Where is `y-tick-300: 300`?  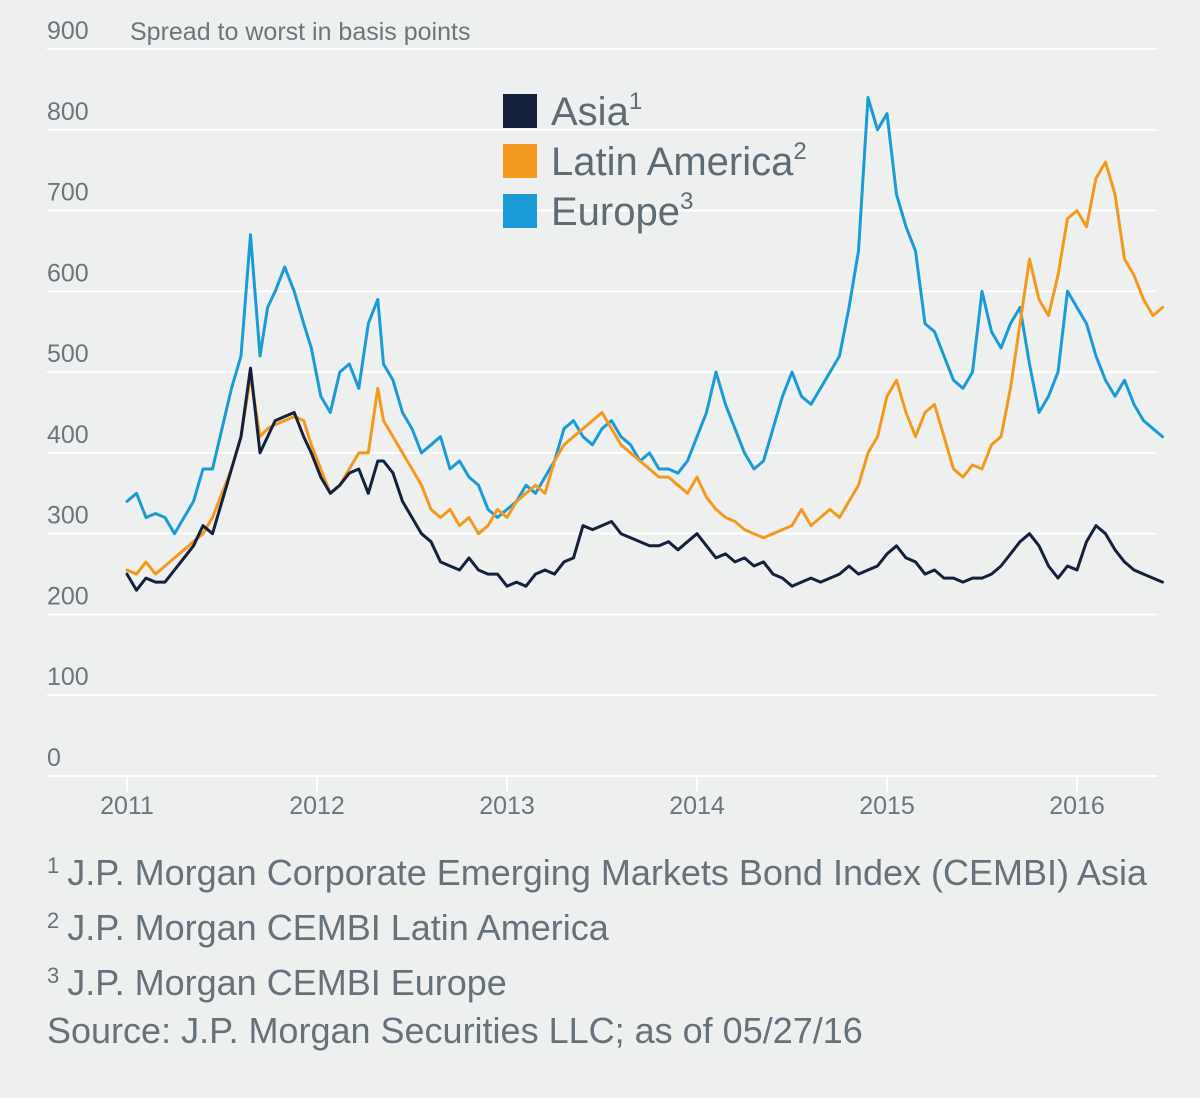 y-tick-300: 300 is located at coordinates (68, 516).